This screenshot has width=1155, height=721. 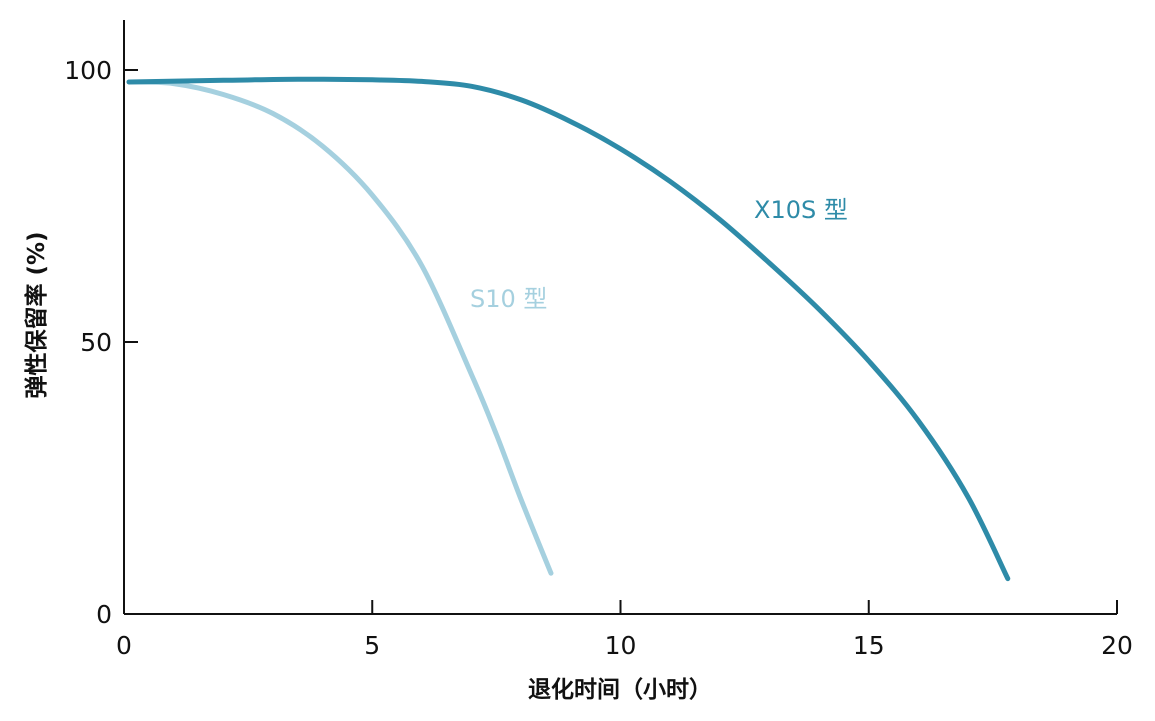 I want to click on series-label-s10: S10 型, so click(x=508, y=299).